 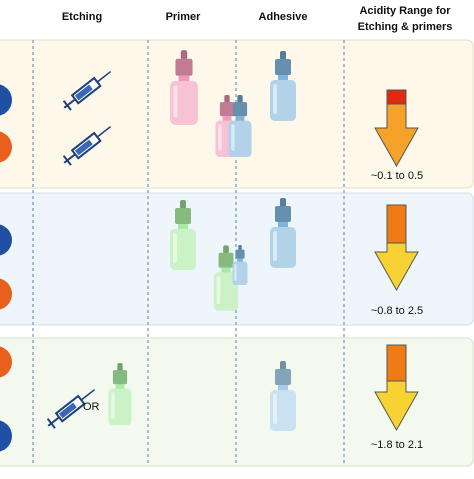 What do you see at coordinates (82, 17) in the screenshot?
I see `header-etching: Etching` at bounding box center [82, 17].